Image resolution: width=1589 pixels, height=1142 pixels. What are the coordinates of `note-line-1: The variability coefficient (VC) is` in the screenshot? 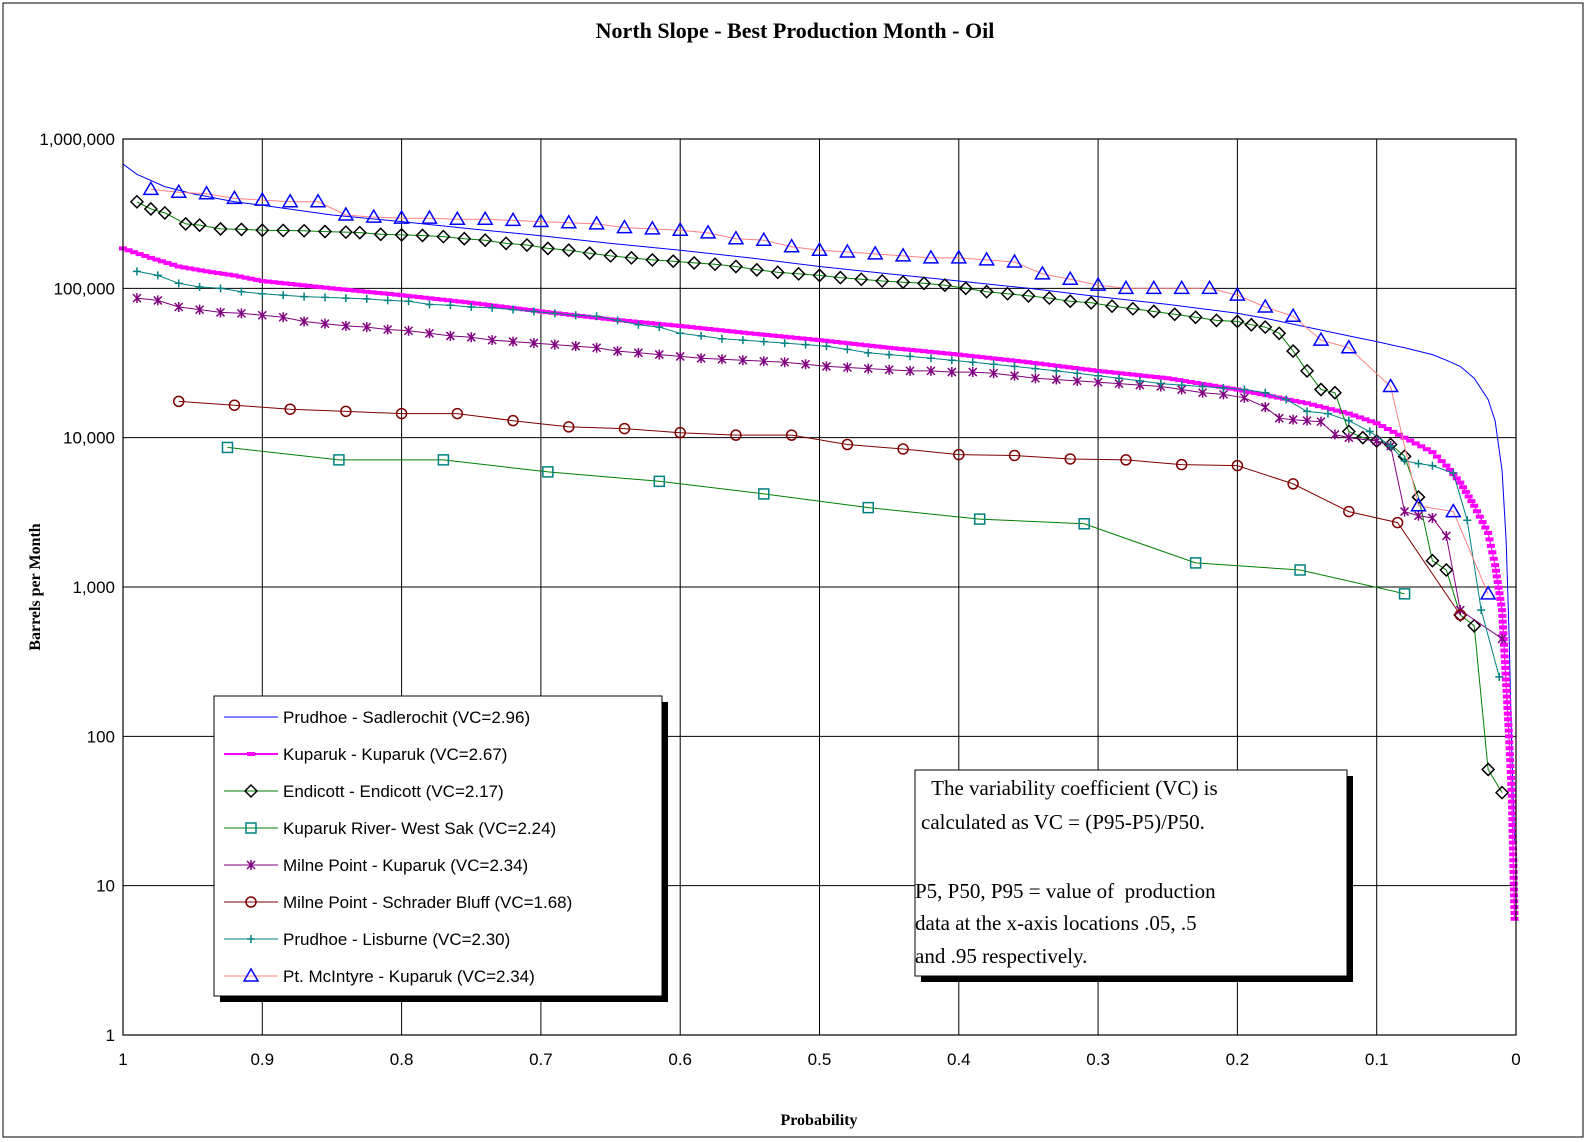 It's located at (1069, 788).